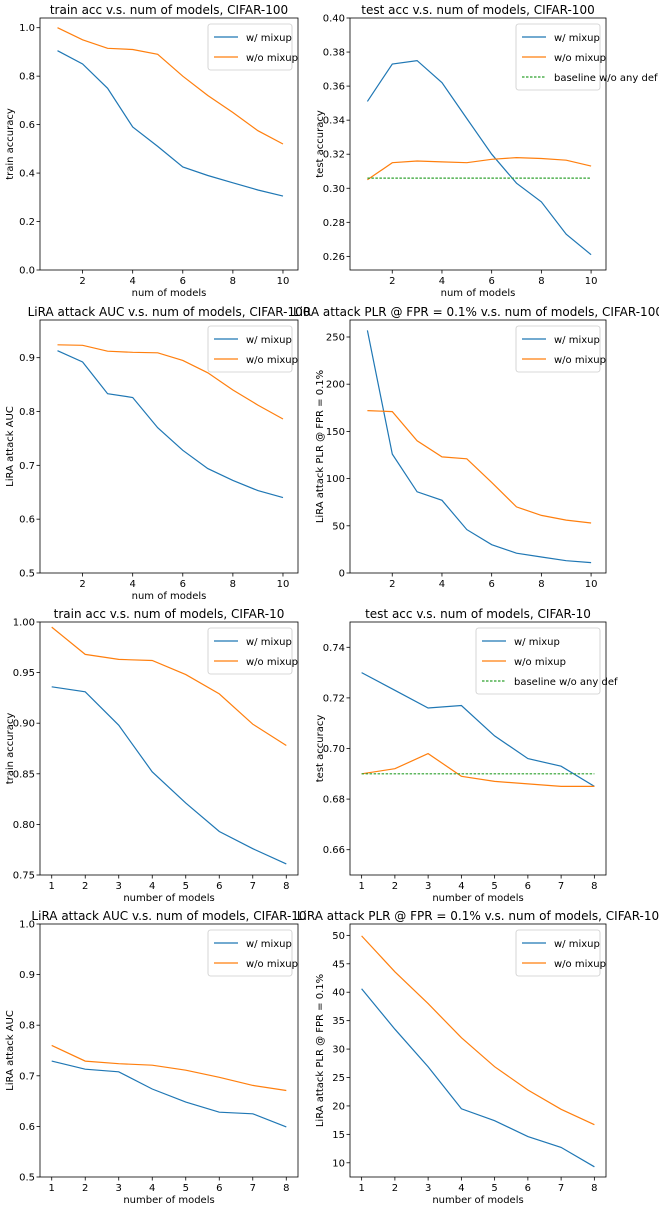  I want to click on y-tick-label: 0.5, so click(27, 574).